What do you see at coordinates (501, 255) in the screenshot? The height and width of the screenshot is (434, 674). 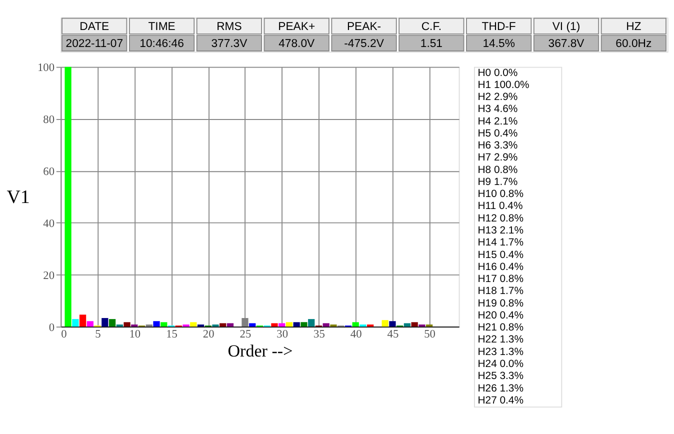 I see `text: H15 0.4%` at bounding box center [501, 255].